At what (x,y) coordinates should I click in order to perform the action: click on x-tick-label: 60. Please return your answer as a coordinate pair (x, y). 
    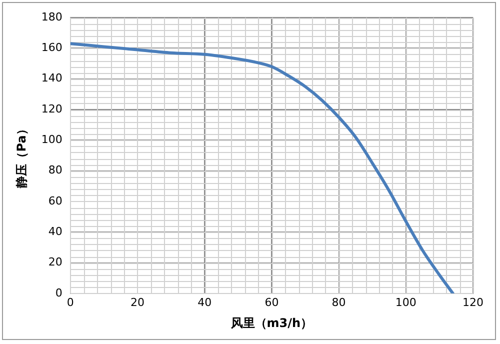
    Looking at the image, I should click on (271, 302).